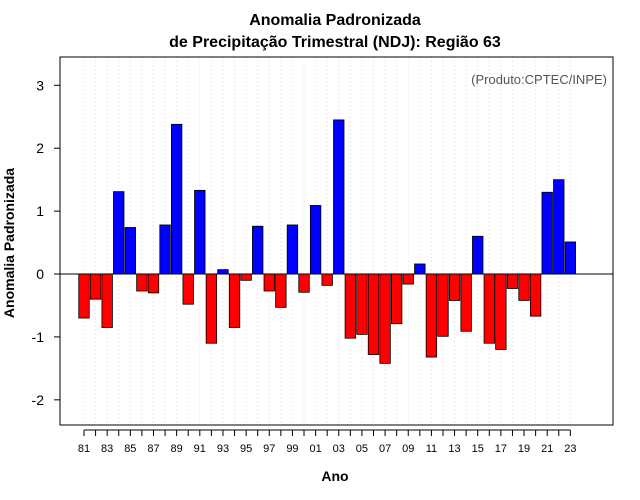 This screenshot has width=640, height=500. Describe the element at coordinates (339, 449) in the screenshot. I see `x-tick-label: 03` at that location.